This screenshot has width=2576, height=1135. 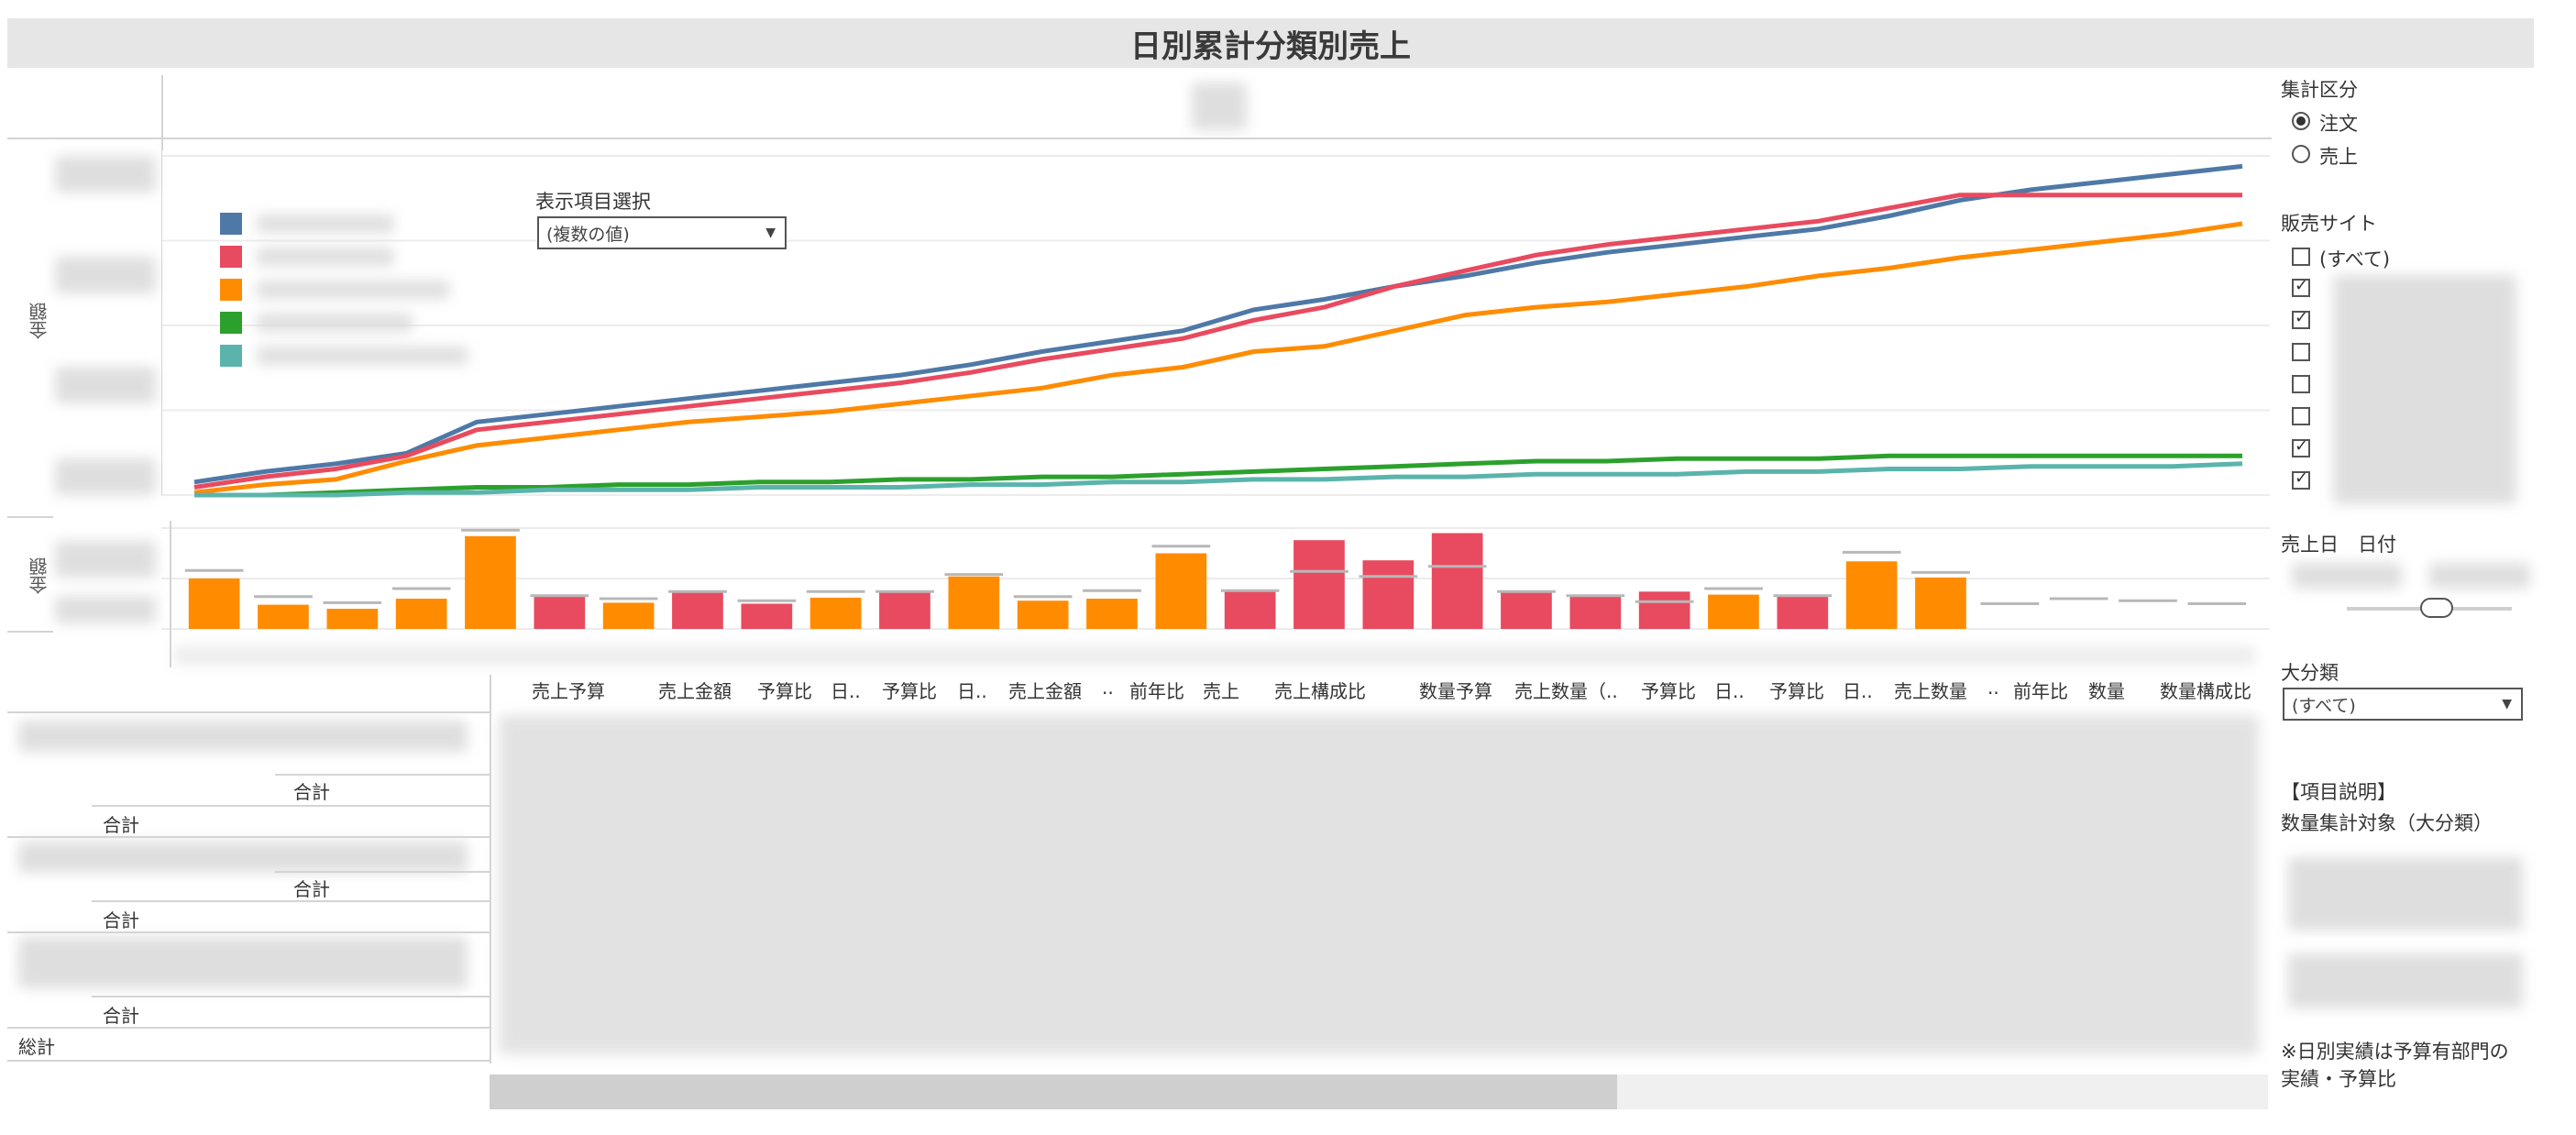 What do you see at coordinates (2324, 706) in the screenshot?
I see `category-select-value: (すべて)` at bounding box center [2324, 706].